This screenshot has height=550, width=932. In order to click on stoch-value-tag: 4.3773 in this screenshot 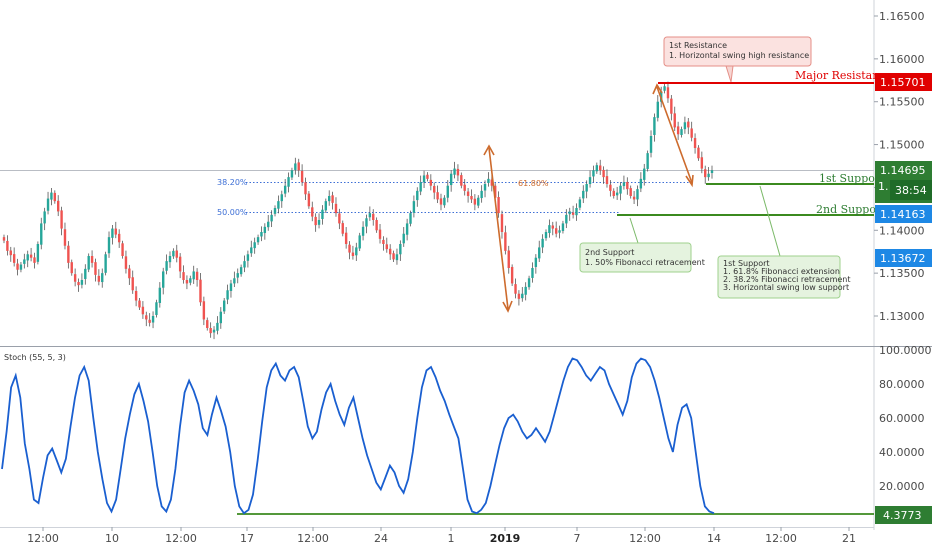, I will do `click(903, 515)`.